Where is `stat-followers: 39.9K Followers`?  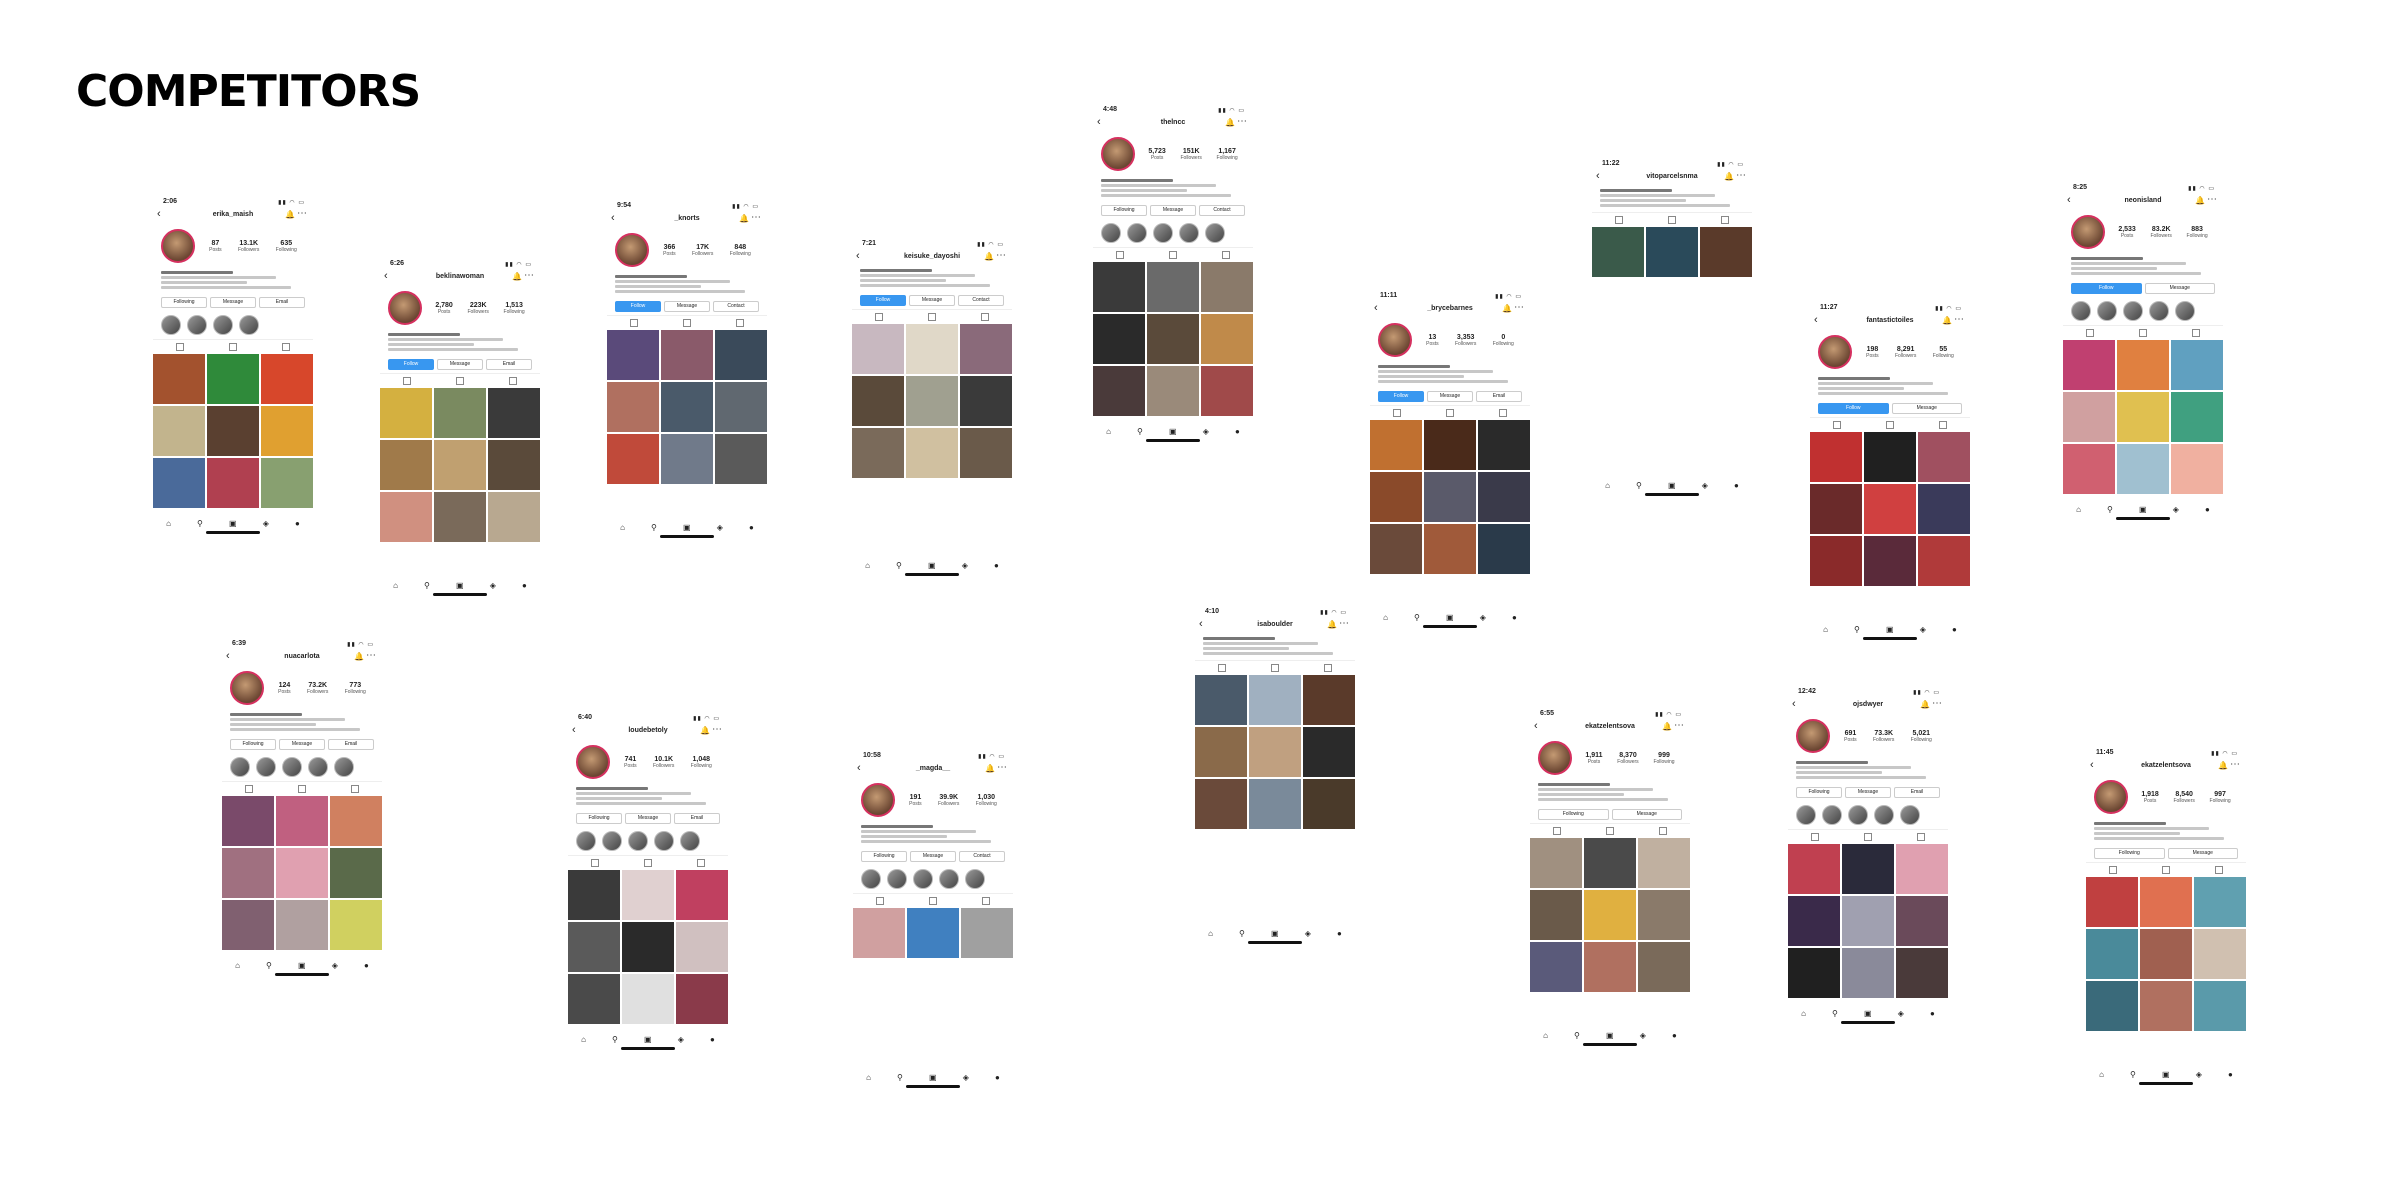 stat-followers: 39.9K Followers is located at coordinates (948, 800).